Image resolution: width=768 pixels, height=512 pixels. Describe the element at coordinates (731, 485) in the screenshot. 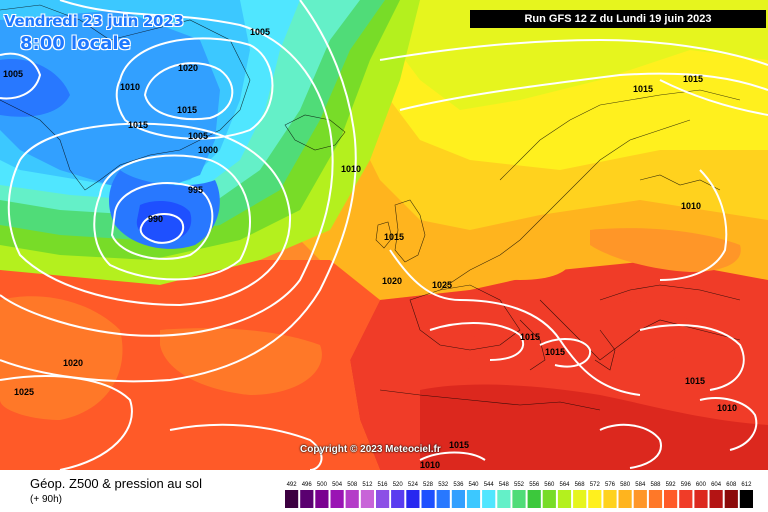

I see `legend-level-label: 608` at that location.